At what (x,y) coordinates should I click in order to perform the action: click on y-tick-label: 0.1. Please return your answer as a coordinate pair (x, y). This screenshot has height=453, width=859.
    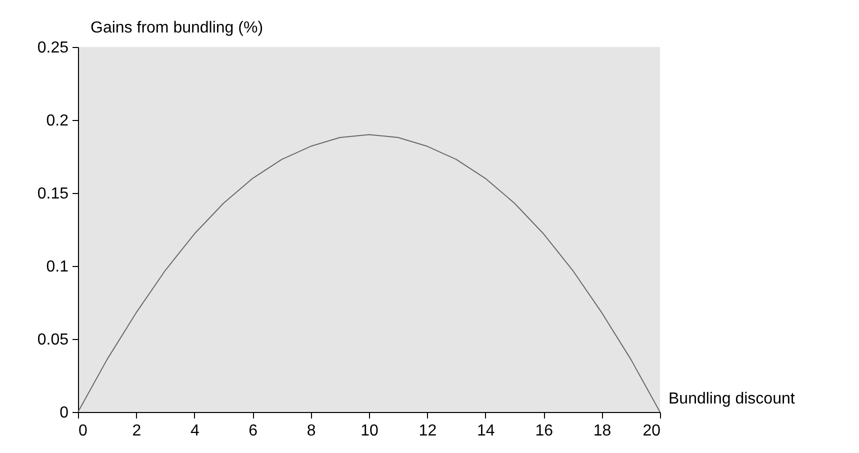
    Looking at the image, I should click on (57, 267).